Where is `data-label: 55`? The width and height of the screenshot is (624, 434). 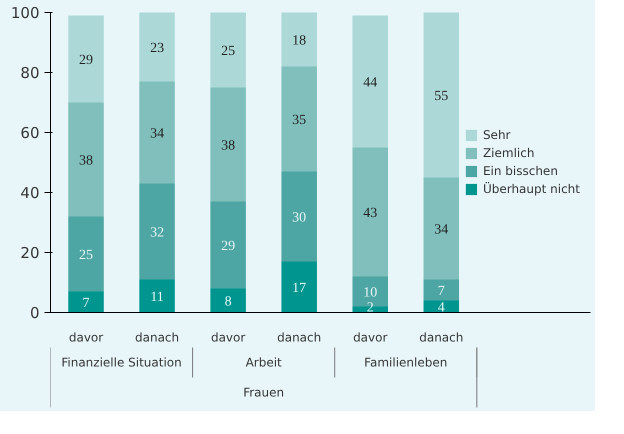 data-label: 55 is located at coordinates (441, 96).